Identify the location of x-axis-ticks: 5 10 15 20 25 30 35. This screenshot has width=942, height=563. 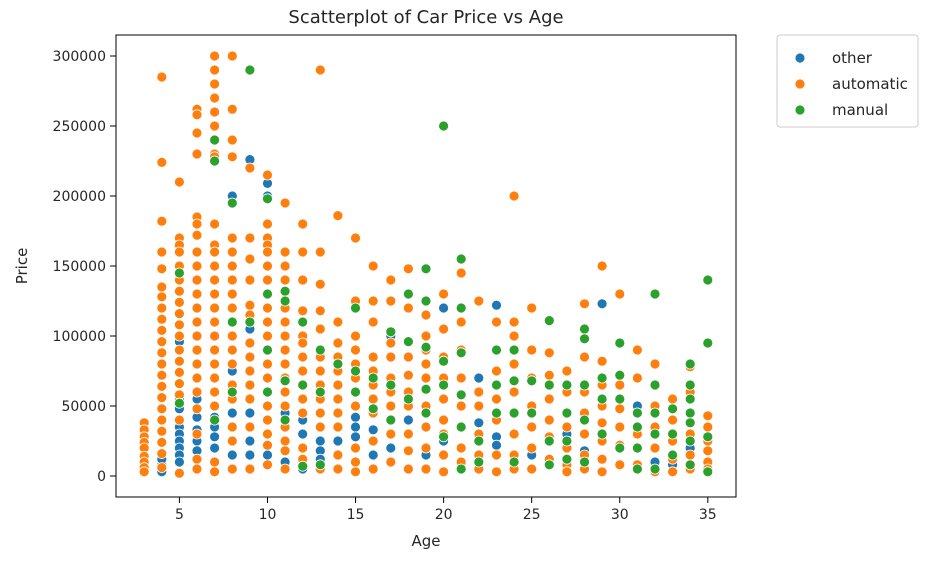
(446, 510).